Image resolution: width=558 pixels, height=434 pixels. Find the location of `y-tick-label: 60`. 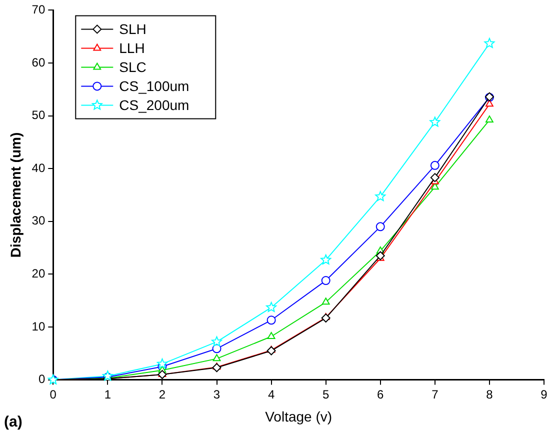

y-tick-label: 60 is located at coordinates (39, 62).